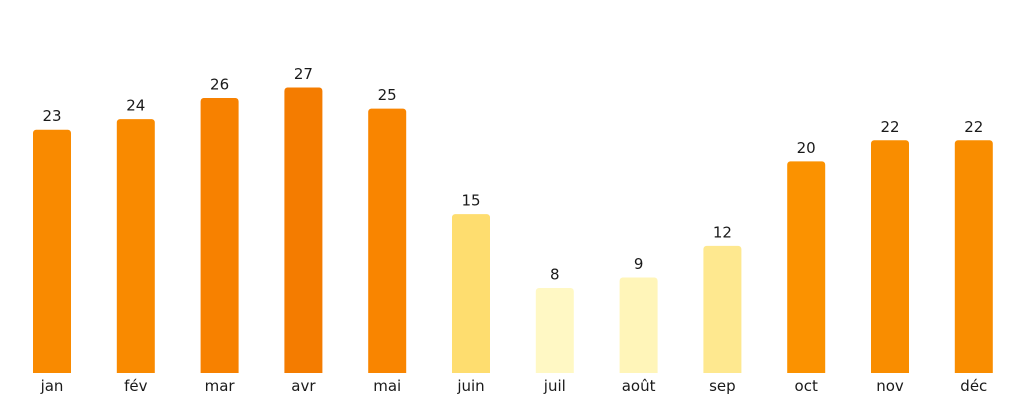 The height and width of the screenshot is (404, 1024). What do you see at coordinates (219, 236) in the screenshot?
I see `bar-mar` at bounding box center [219, 236].